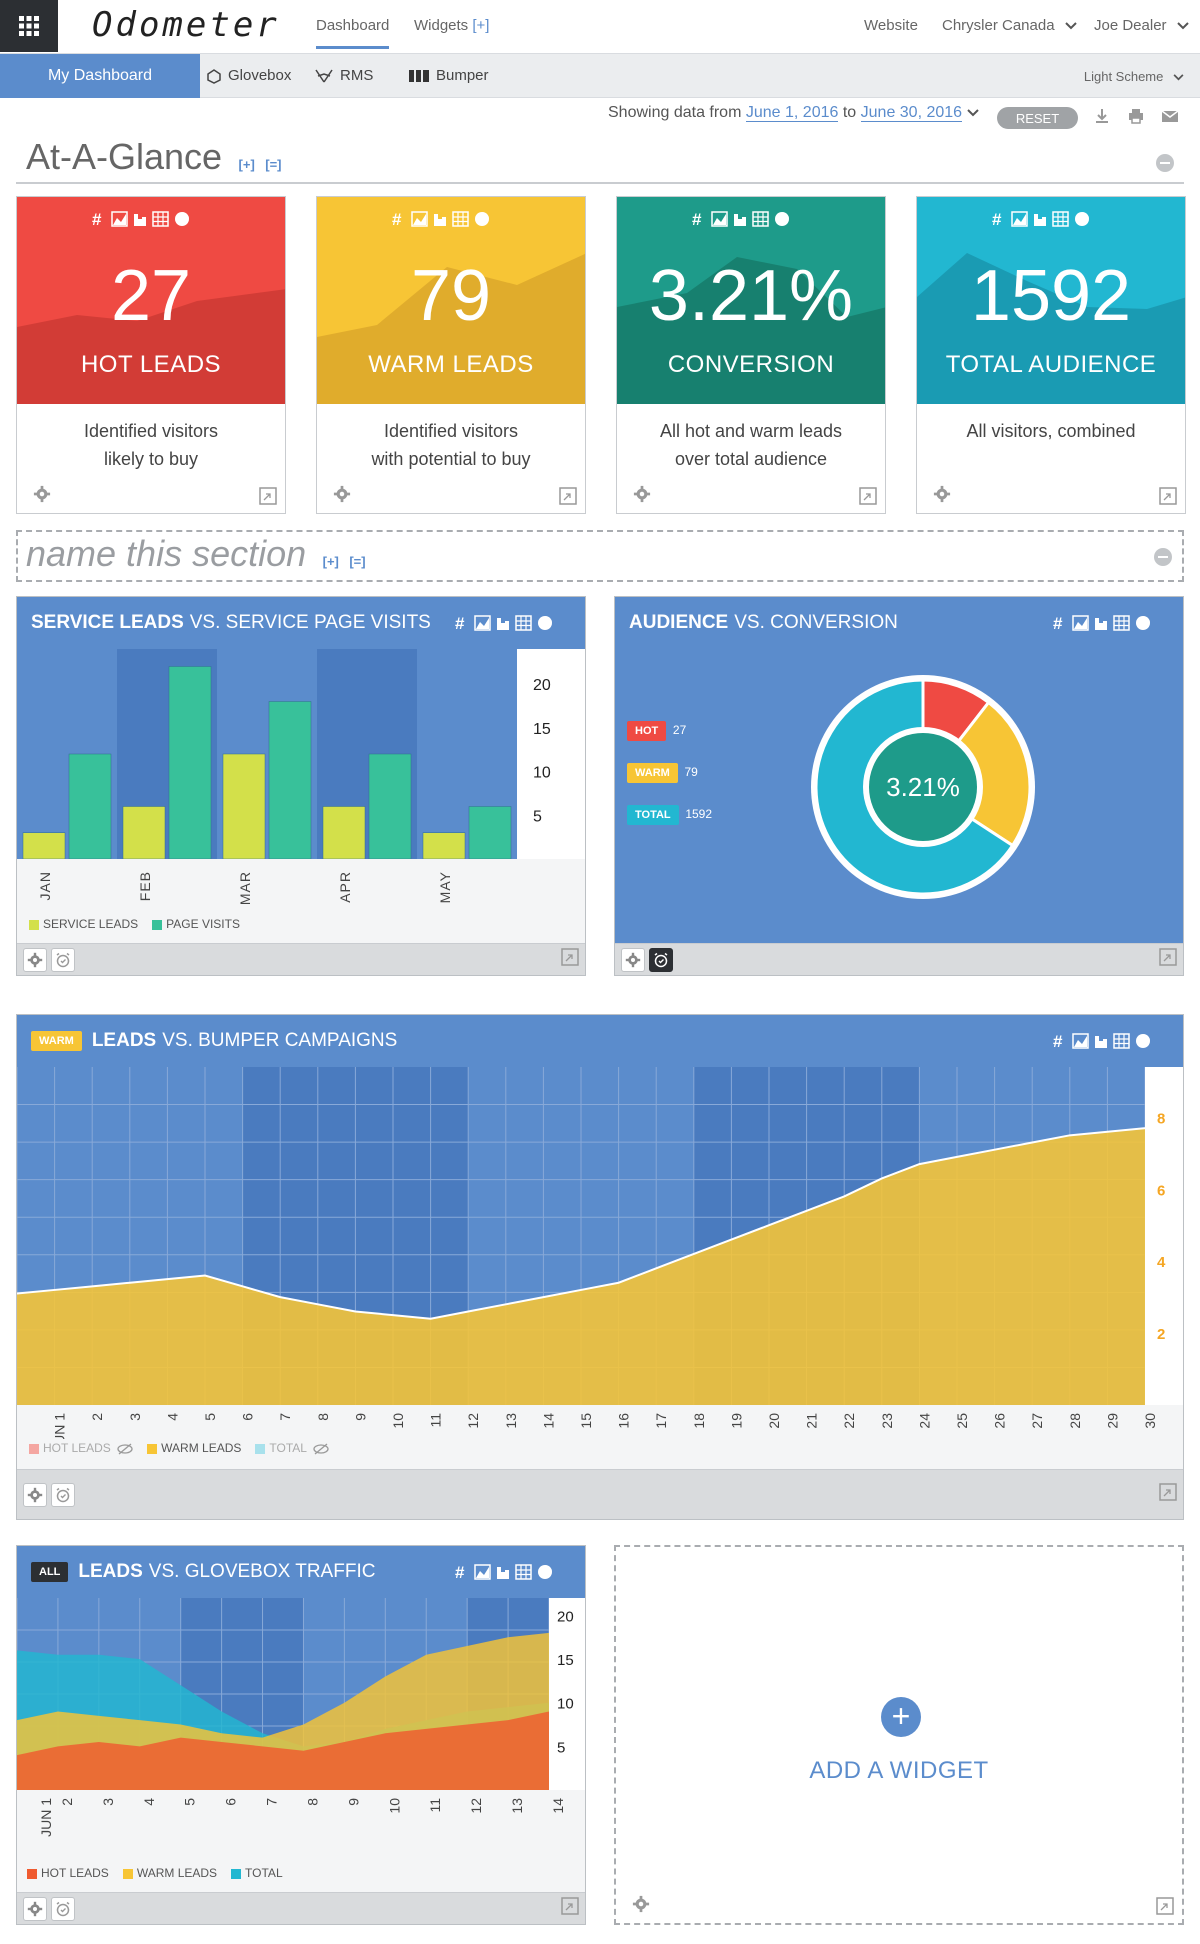 The height and width of the screenshot is (1944, 1200). Describe the element at coordinates (972, 113) in the screenshot. I see `chevron-down-icon` at that location.